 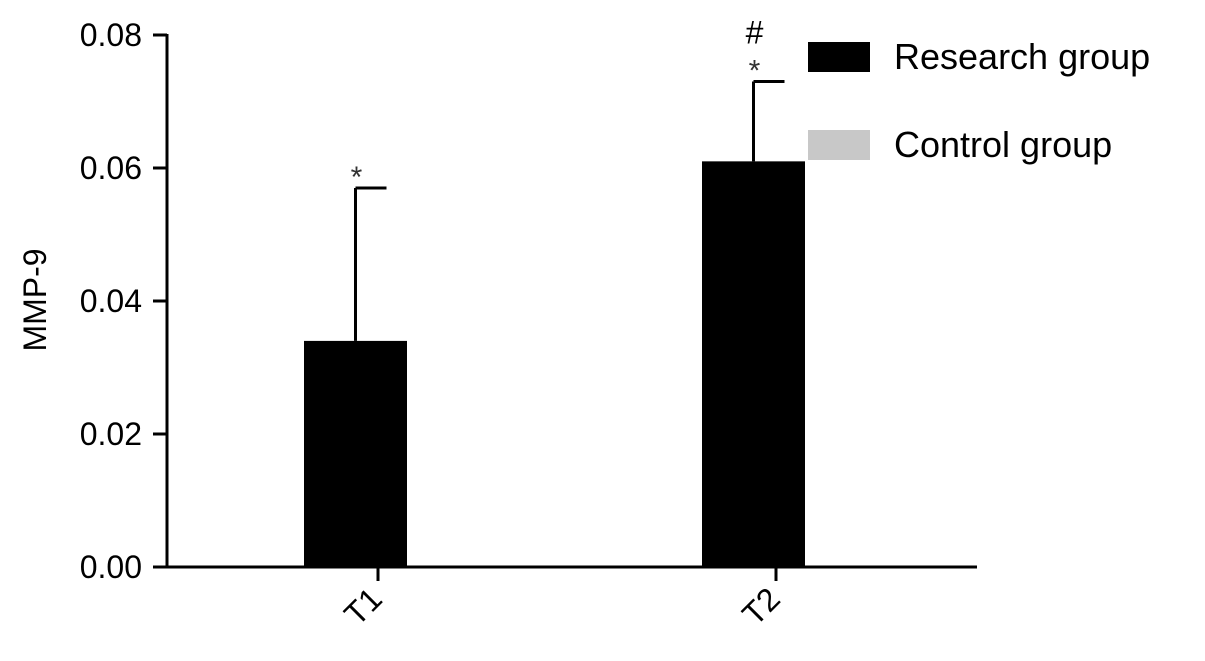 I want to click on significance-star-t2: *, so click(x=755, y=71).